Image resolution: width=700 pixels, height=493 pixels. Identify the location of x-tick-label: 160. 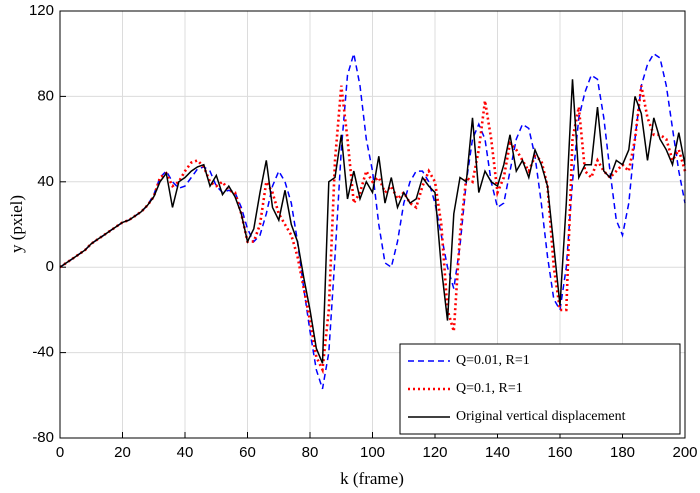
(559, 452).